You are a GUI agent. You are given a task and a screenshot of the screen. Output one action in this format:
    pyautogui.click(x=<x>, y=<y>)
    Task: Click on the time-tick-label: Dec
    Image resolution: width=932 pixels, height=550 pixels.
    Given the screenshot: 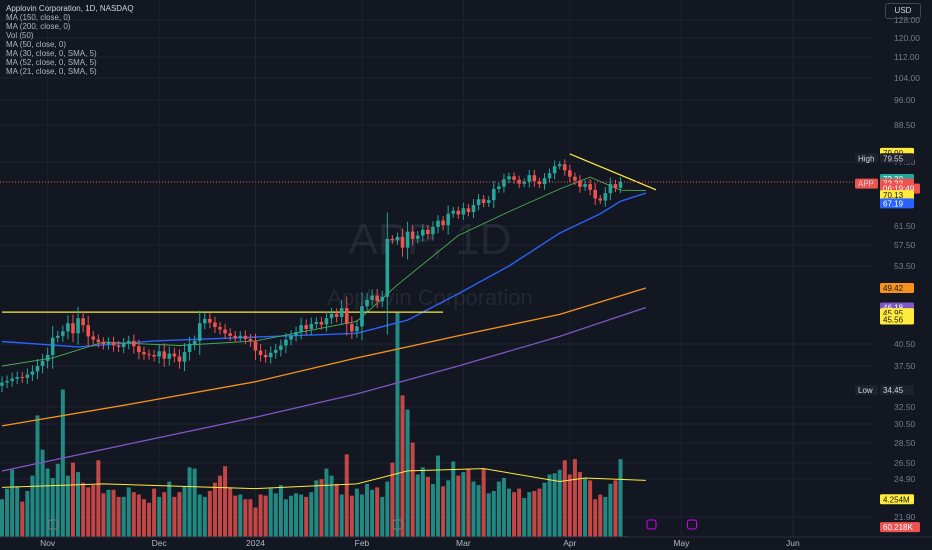 What is the action you would take?
    pyautogui.click(x=160, y=543)
    